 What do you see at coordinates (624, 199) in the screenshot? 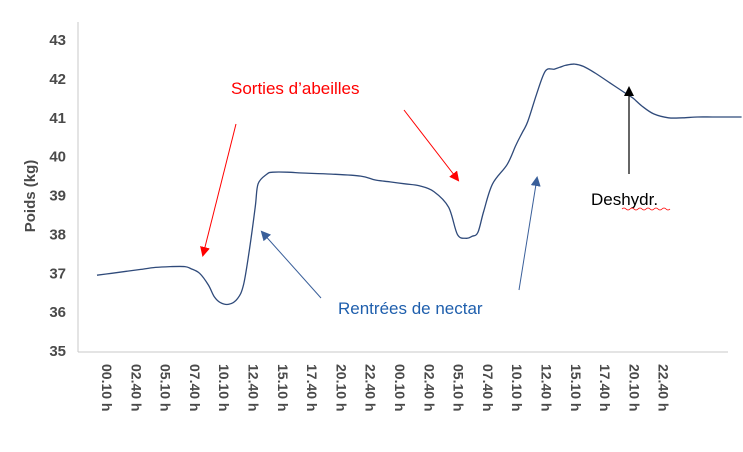
I see `annotation-deshydr: Deshydr.` at bounding box center [624, 199].